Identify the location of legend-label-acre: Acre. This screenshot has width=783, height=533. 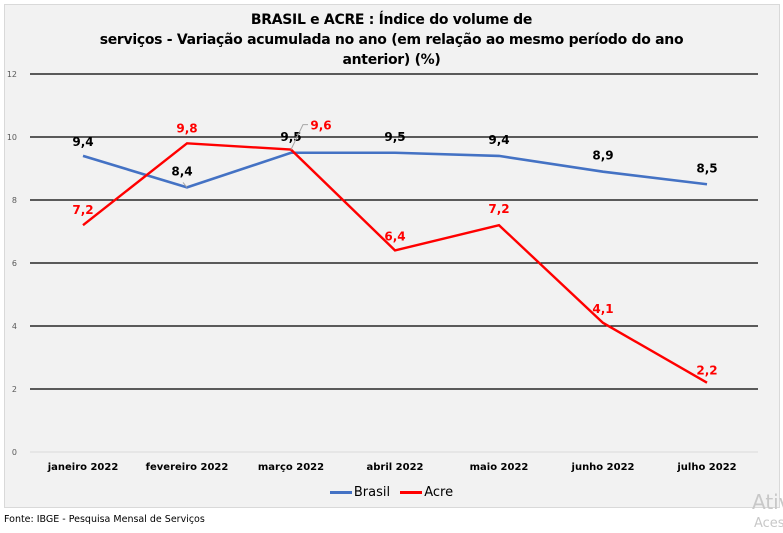
(439, 492).